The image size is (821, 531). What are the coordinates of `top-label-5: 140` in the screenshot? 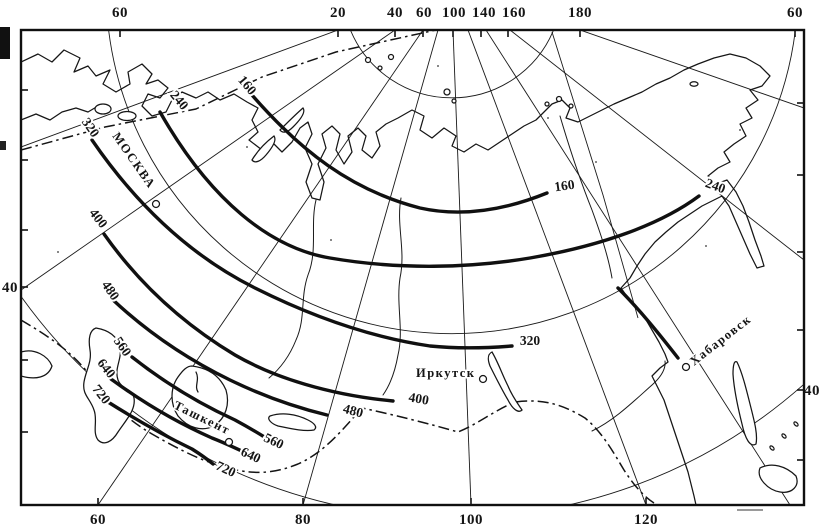 It's located at (484, 13).